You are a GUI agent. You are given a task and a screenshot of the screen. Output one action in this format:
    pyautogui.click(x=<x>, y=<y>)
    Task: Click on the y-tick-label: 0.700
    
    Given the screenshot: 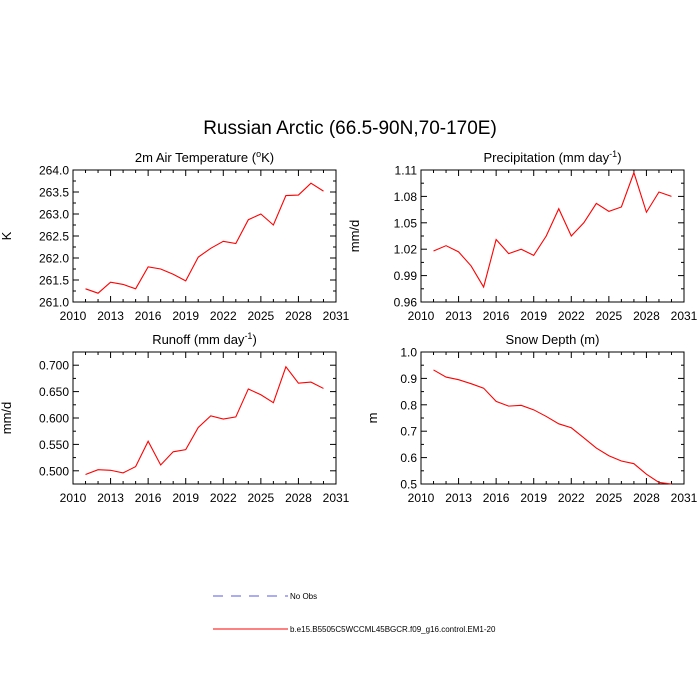 What is the action you would take?
    pyautogui.click(x=54, y=366)
    